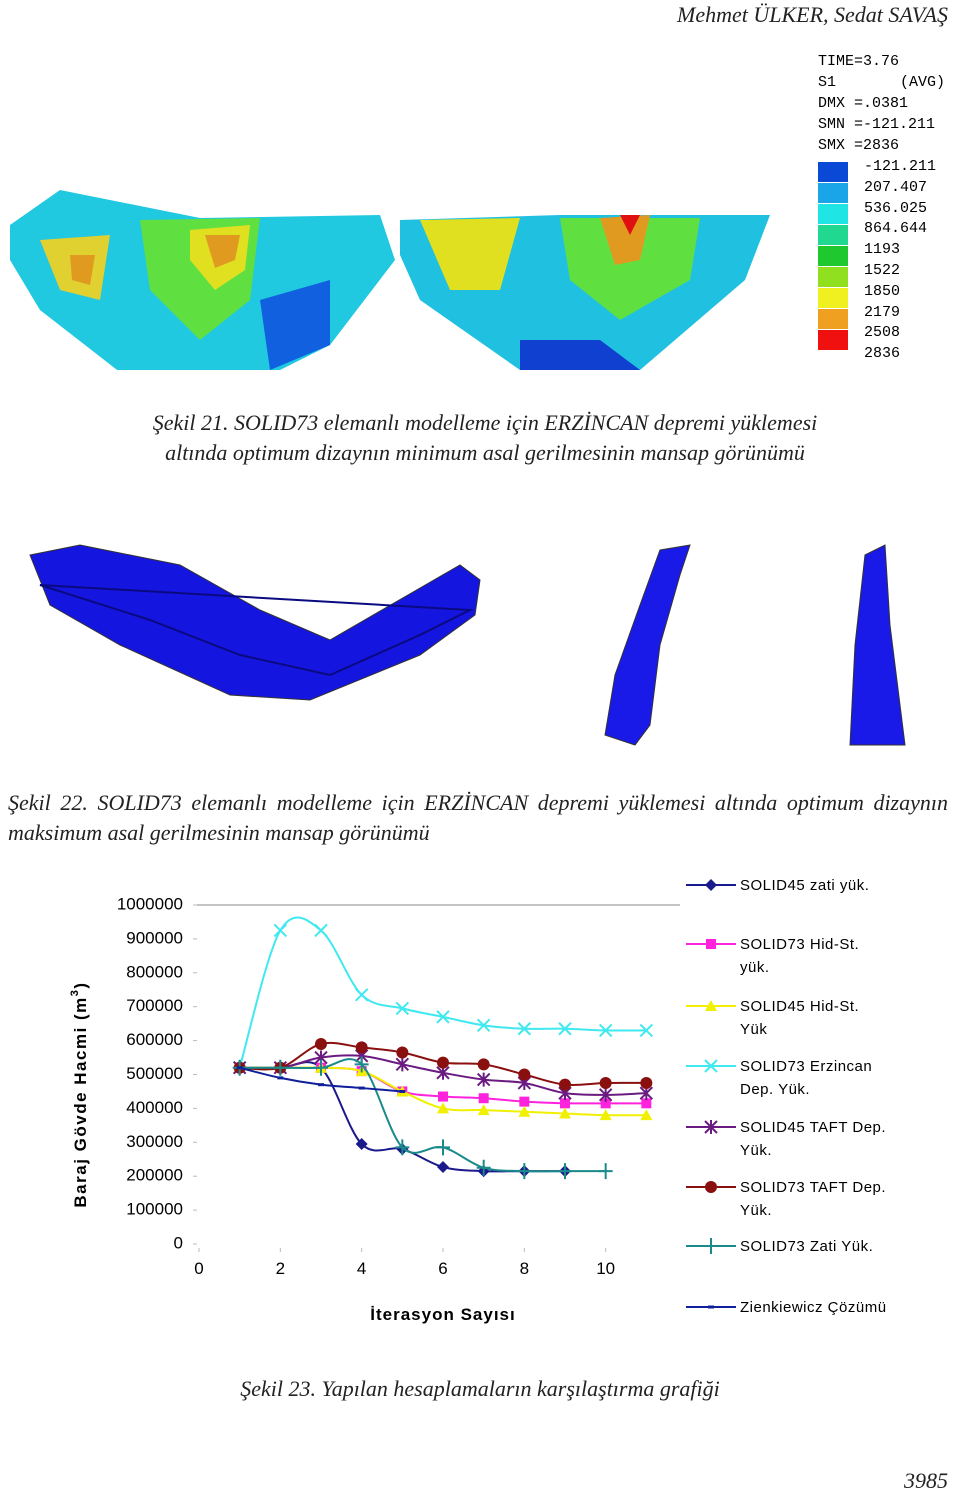  What do you see at coordinates (154, 1039) in the screenshot?
I see `y-tick-label: 600000` at bounding box center [154, 1039].